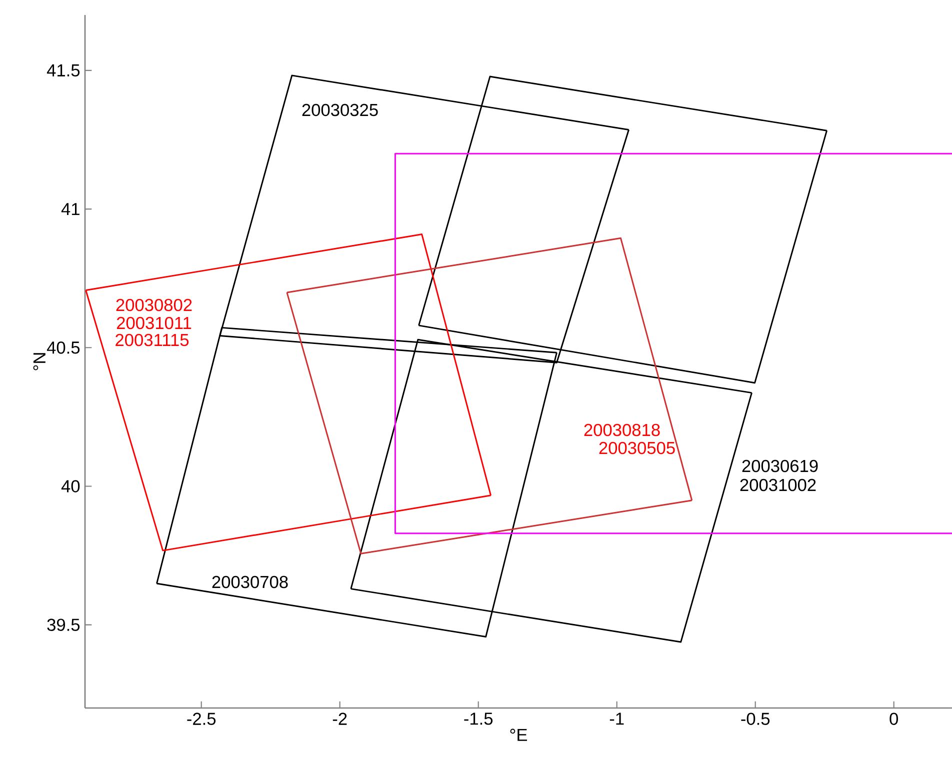  What do you see at coordinates (63, 70) in the screenshot?
I see `y-tick-label: 41.5` at bounding box center [63, 70].